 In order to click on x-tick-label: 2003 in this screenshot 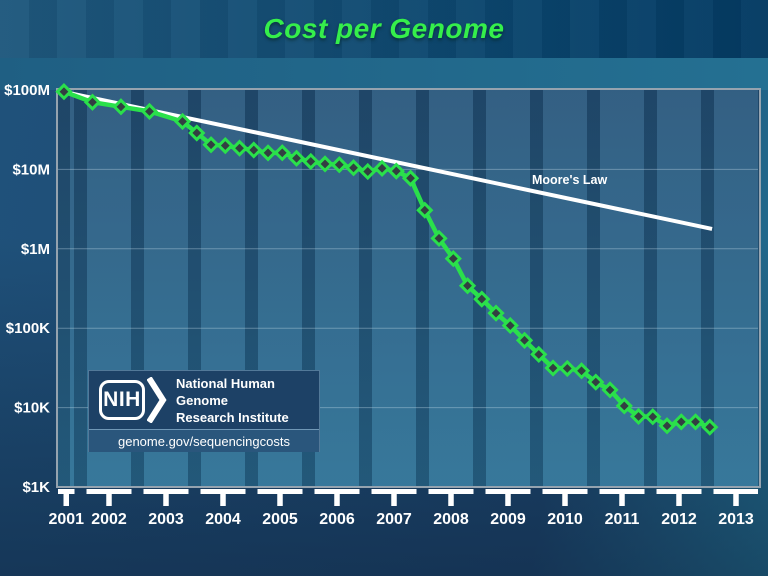, I will do `click(166, 519)`.